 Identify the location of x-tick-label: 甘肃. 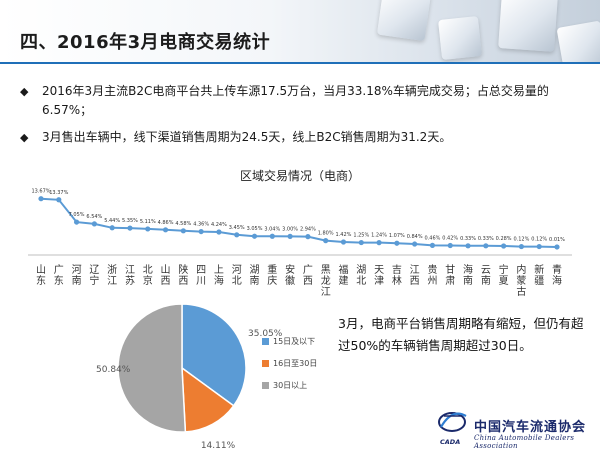
(450, 275).